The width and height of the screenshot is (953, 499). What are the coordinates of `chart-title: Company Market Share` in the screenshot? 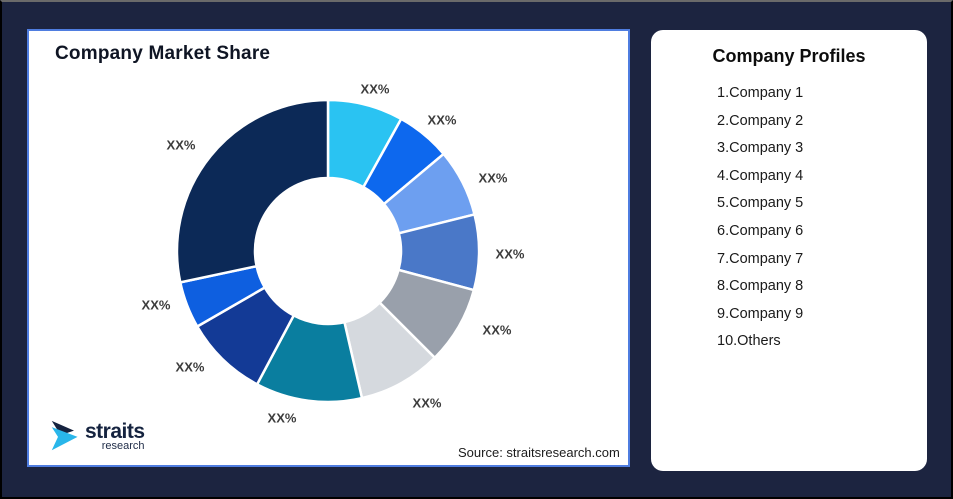 It's located at (163, 53).